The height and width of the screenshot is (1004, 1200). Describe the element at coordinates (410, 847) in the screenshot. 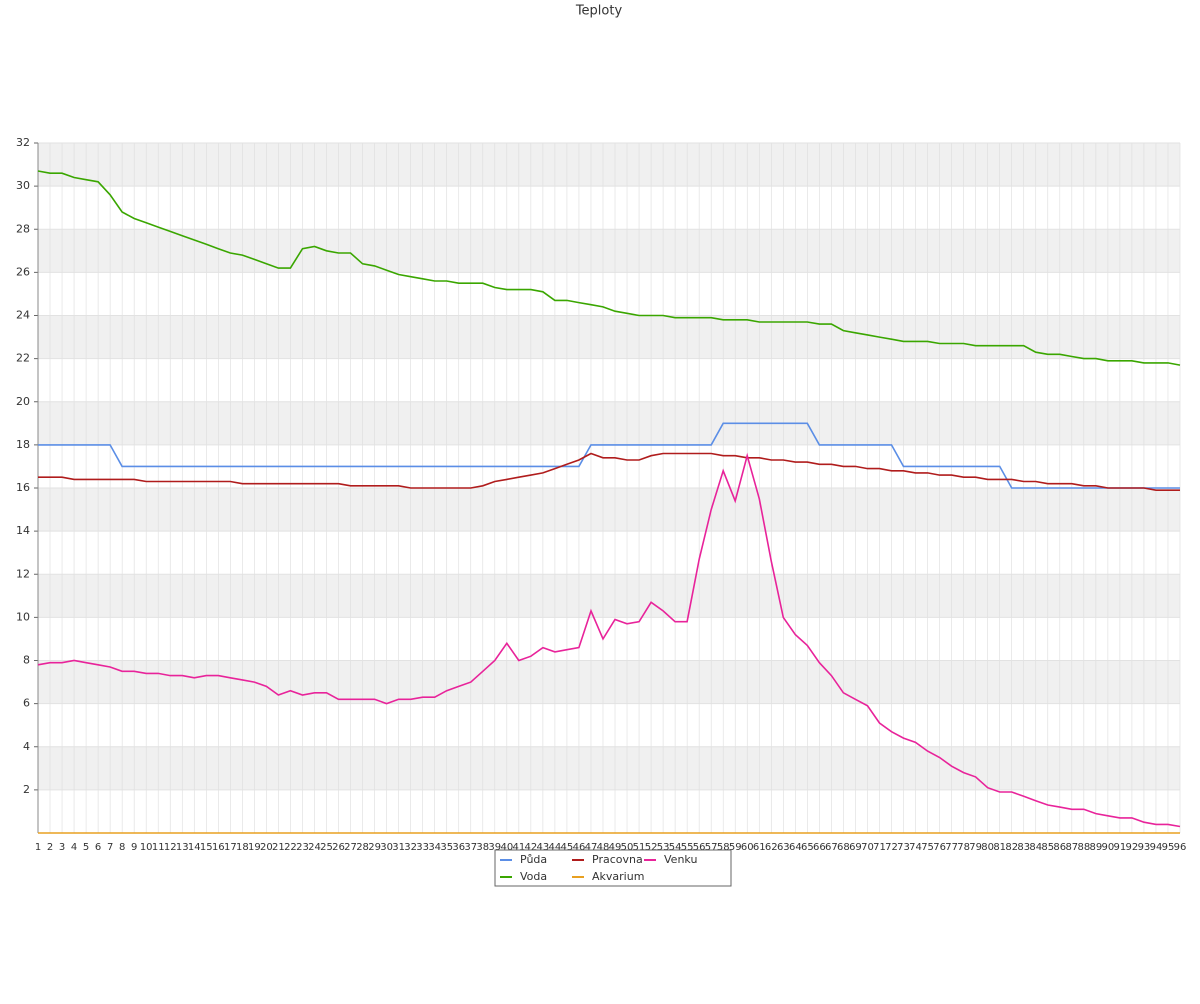

I see `x-tick-label: 32` at that location.